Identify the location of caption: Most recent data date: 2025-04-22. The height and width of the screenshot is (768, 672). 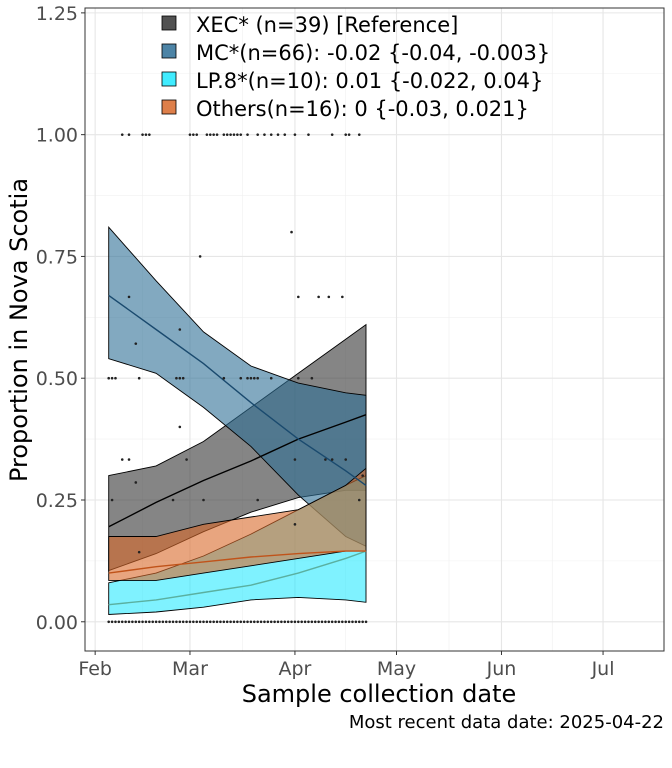
(506, 722).